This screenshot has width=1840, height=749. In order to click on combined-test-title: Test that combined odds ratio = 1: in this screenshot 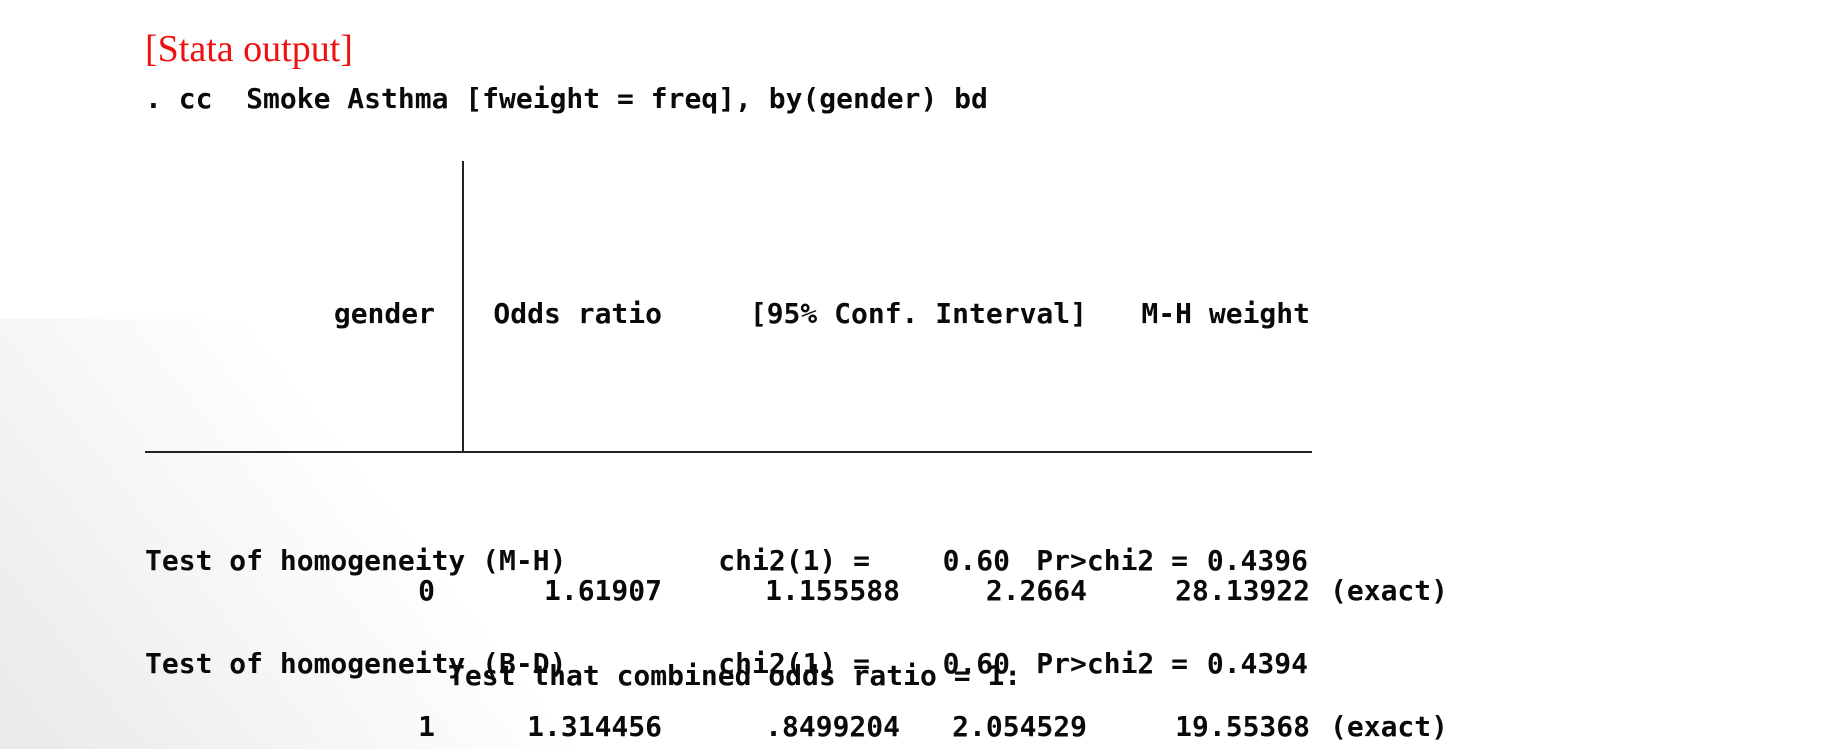, I will do `click(735, 675)`.